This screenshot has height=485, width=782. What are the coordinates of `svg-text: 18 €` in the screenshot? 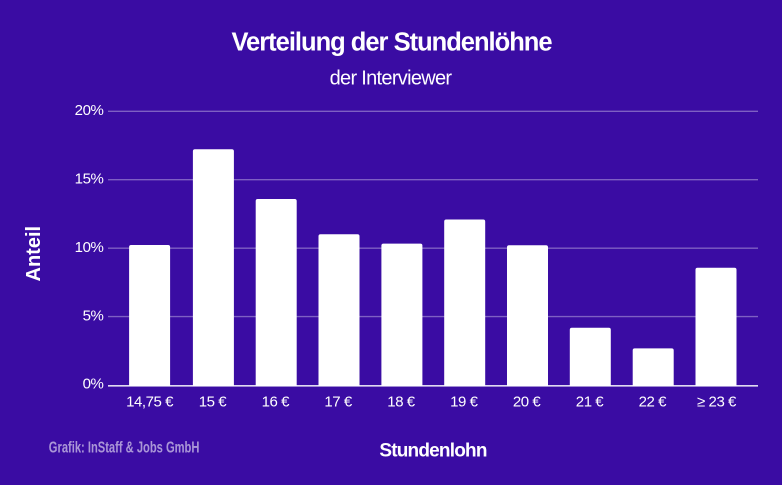 It's located at (401, 402).